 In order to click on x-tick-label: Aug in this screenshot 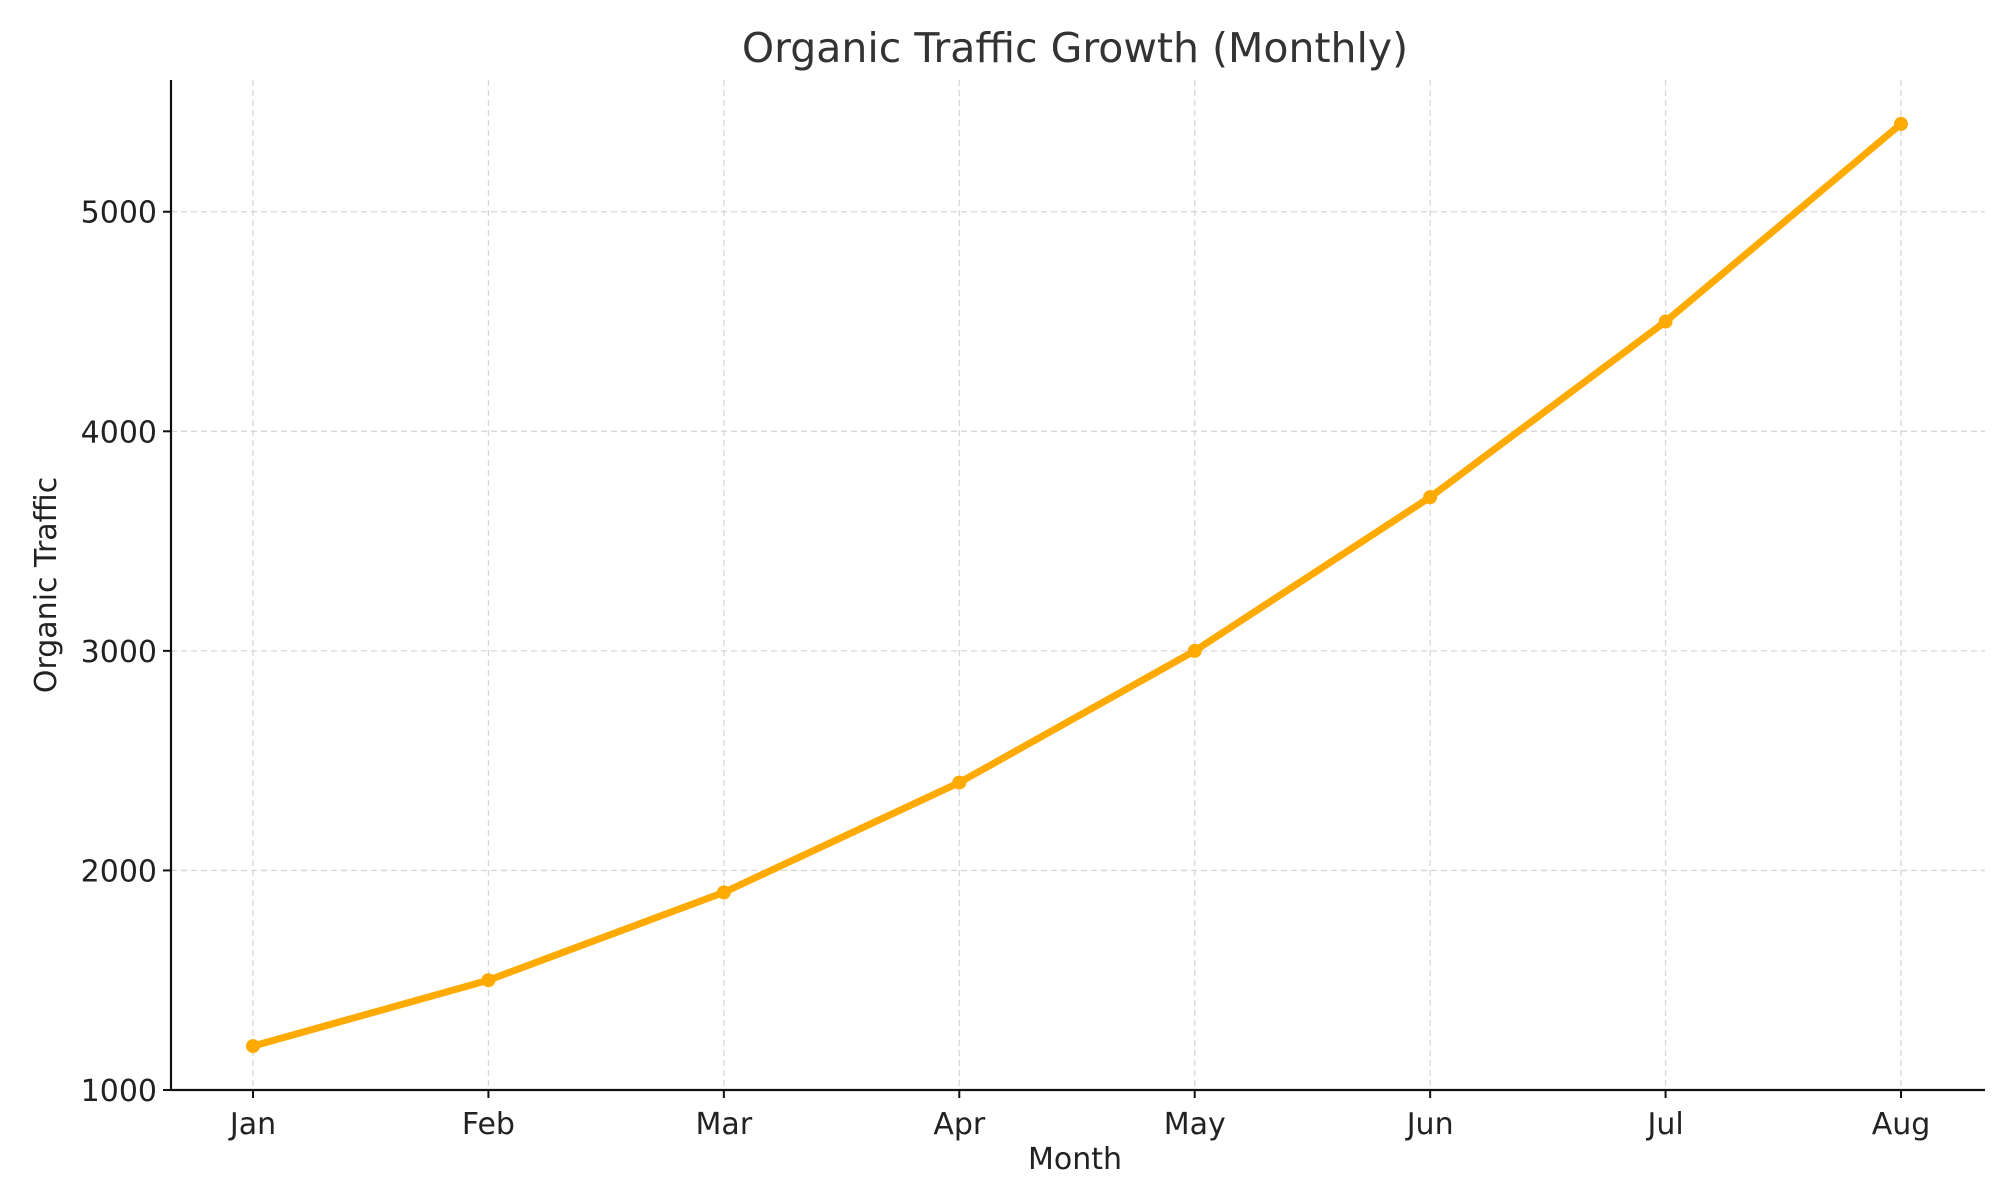, I will do `click(1901, 1124)`.